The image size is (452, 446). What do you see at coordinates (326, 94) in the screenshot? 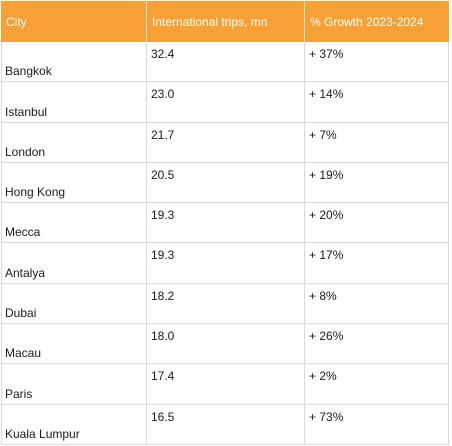
I see `cell-growth: + 14%` at bounding box center [326, 94].